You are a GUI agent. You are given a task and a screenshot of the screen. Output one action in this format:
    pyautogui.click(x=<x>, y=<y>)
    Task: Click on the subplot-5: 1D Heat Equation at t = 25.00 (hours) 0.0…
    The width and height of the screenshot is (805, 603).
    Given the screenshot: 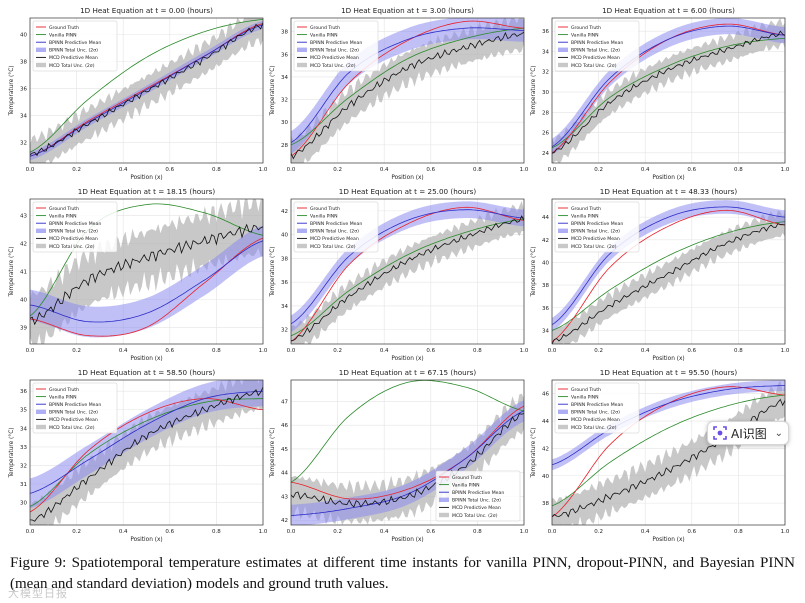 What is the action you would take?
    pyautogui.click(x=399, y=274)
    